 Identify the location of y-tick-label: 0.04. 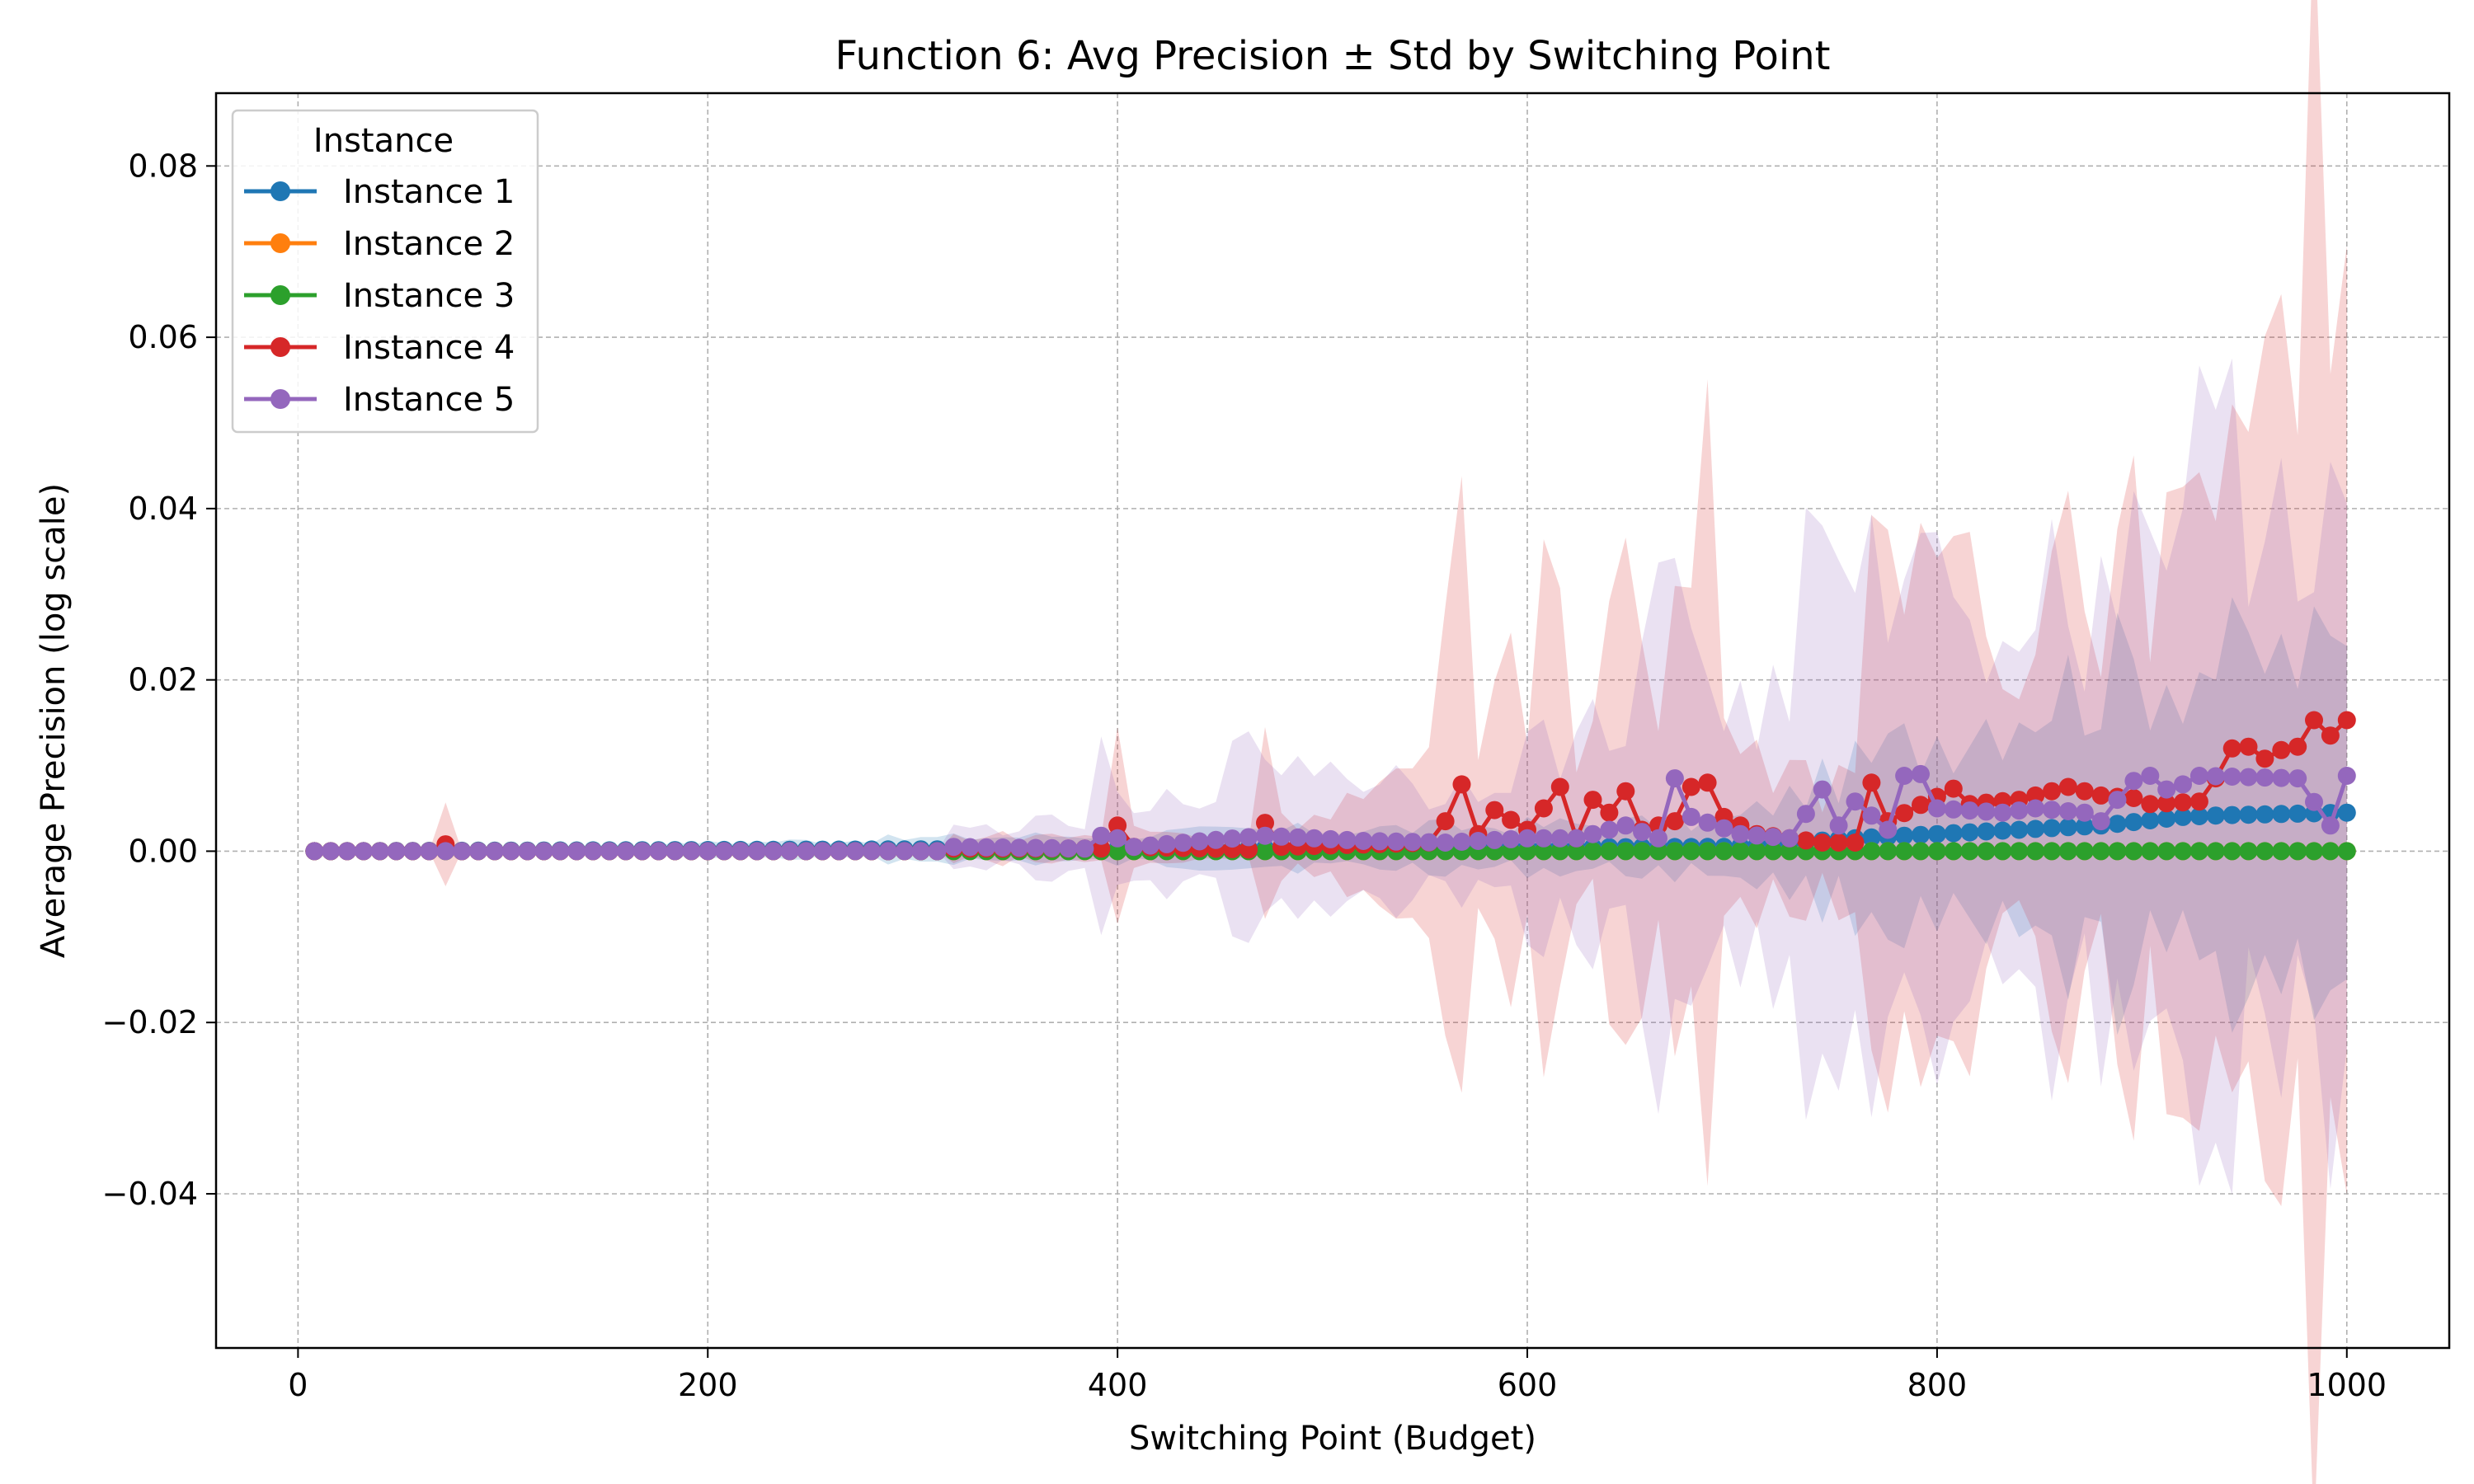
(163, 509).